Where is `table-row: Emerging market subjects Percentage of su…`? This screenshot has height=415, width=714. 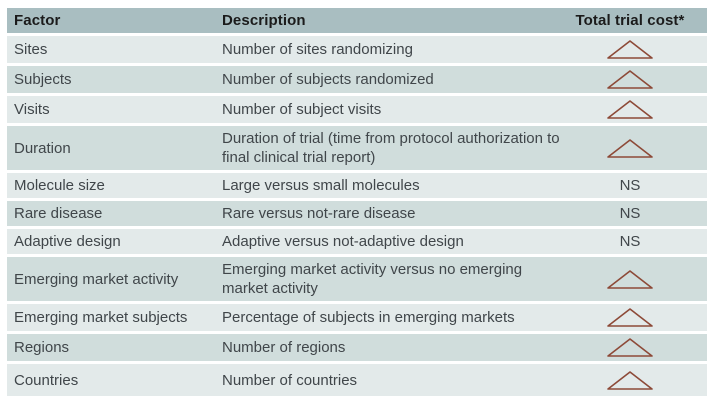 table-row: Emerging market subjects Percentage of su… is located at coordinates (357, 317).